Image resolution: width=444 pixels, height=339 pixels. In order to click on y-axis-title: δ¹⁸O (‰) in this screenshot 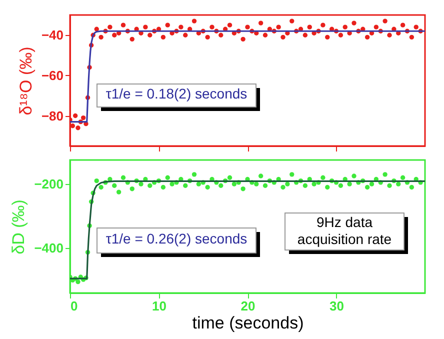, I will do `click(26, 81)`.